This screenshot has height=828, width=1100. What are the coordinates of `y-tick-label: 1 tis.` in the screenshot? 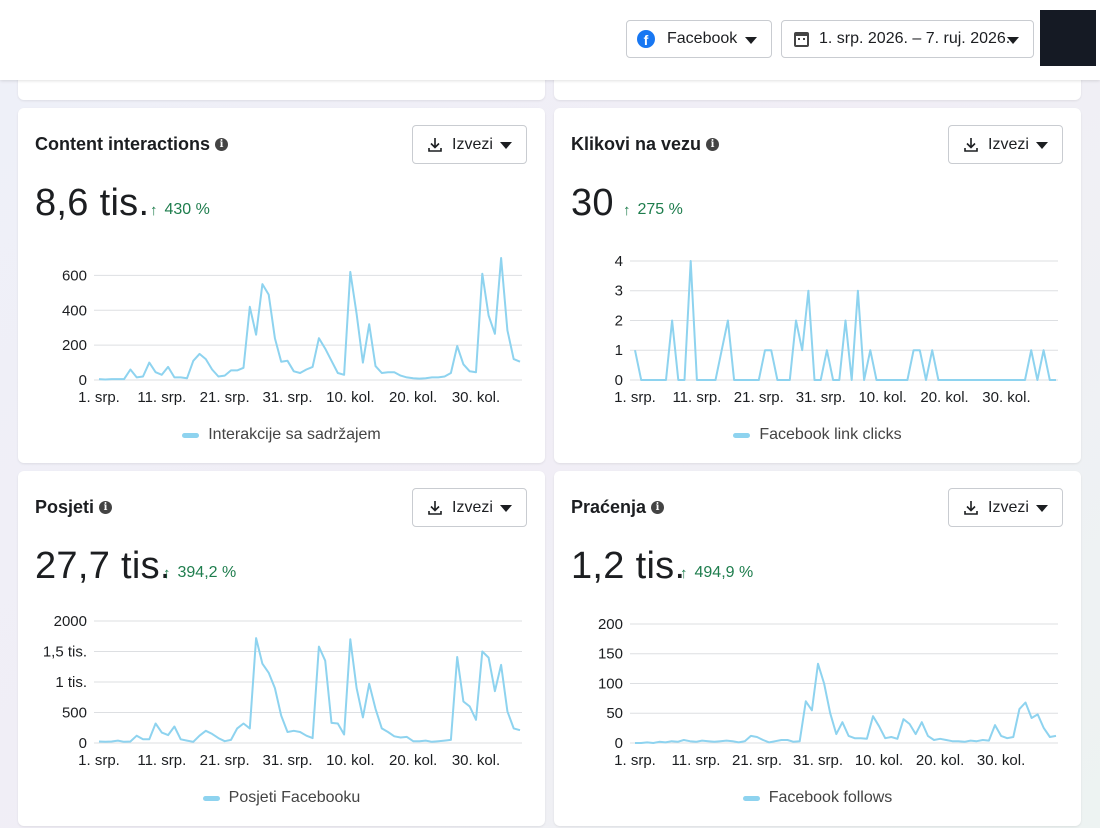 It's located at (71, 682).